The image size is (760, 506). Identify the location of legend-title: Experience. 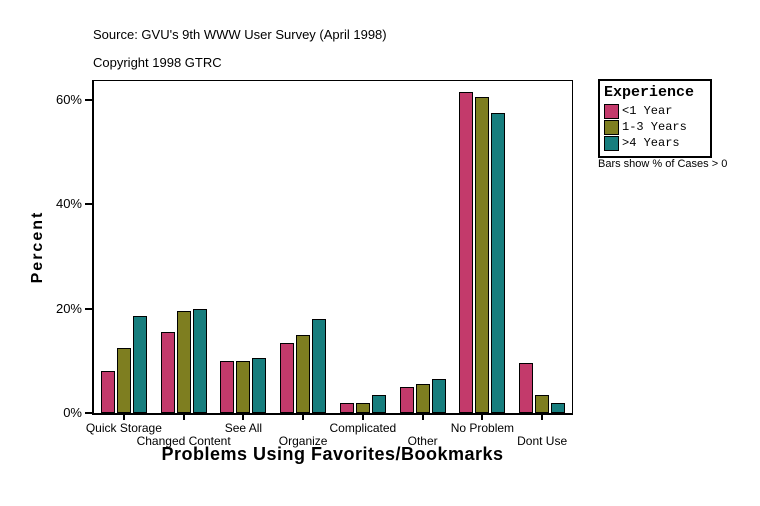
(649, 92).